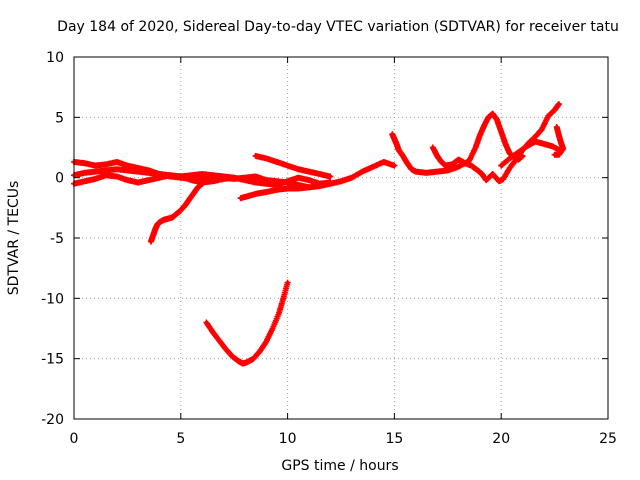  I want to click on series-track-k, so click(559, 141).